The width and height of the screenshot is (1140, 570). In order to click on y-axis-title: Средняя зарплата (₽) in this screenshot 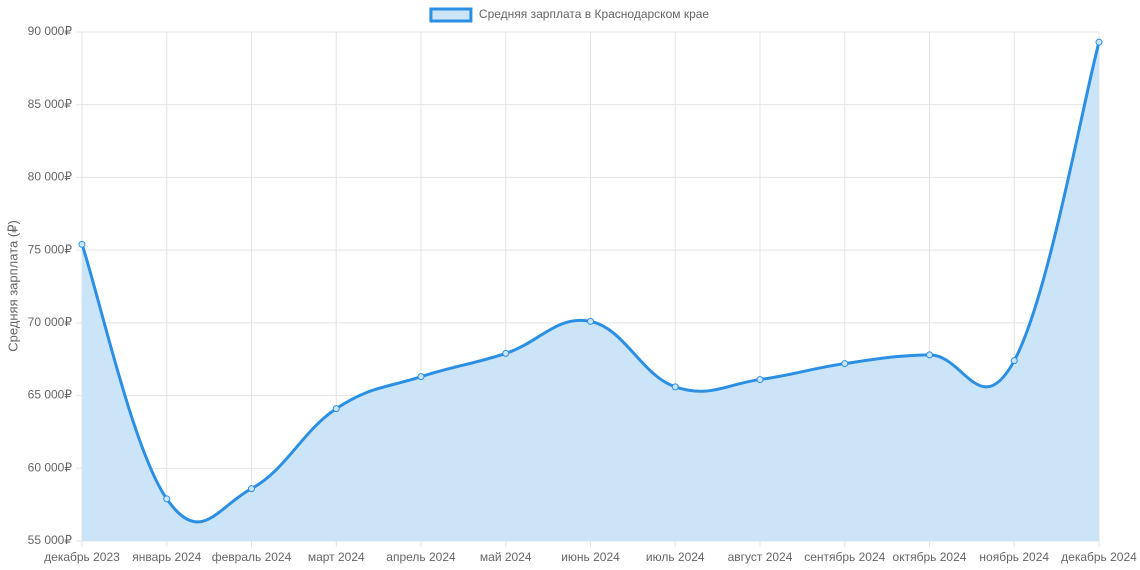, I will do `click(12, 286)`.